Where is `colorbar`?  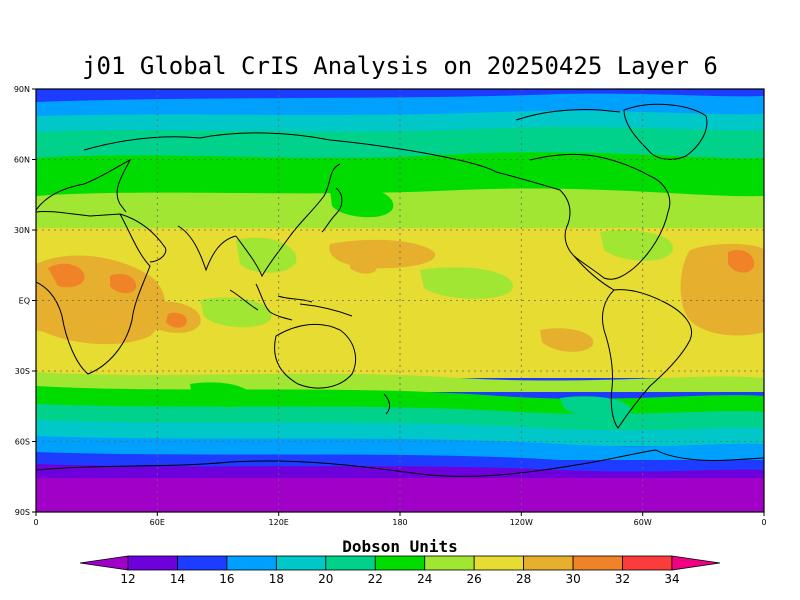
colorbar is located at coordinates (400, 563).